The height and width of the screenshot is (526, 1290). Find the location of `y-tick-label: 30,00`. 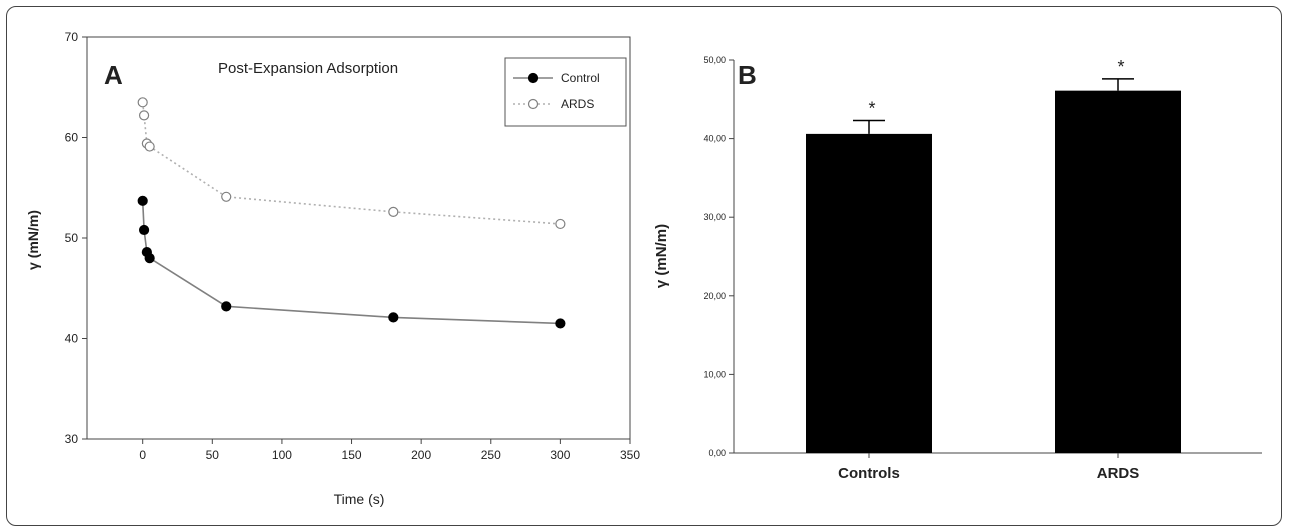

y-tick-label: 30,00 is located at coordinates (714, 217).